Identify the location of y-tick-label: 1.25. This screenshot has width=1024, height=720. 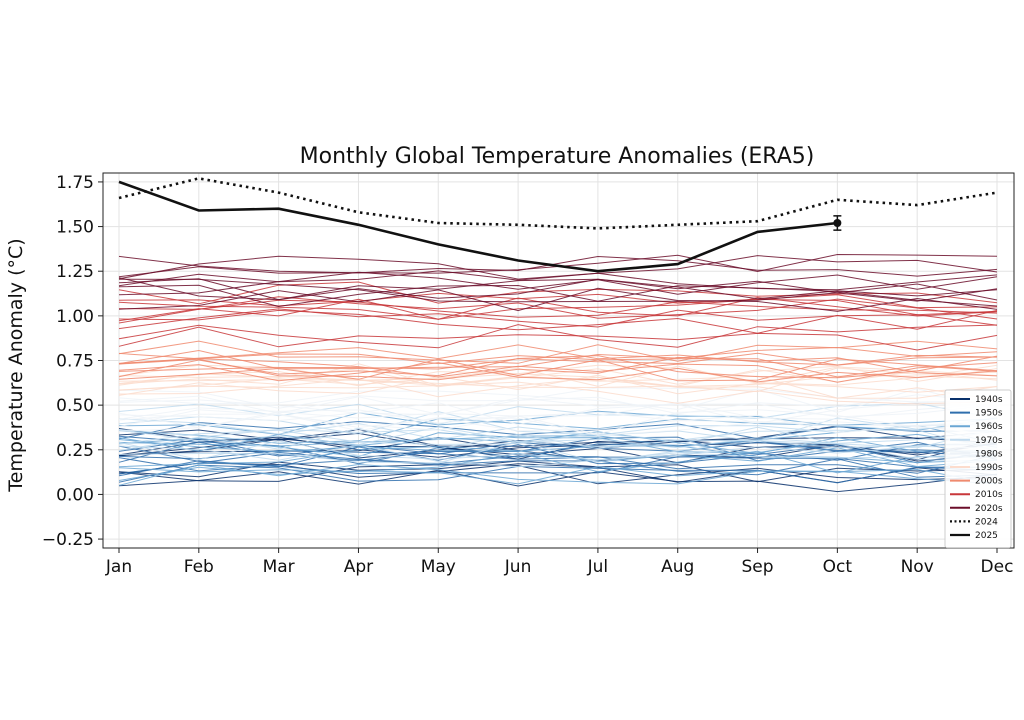
(75, 272).